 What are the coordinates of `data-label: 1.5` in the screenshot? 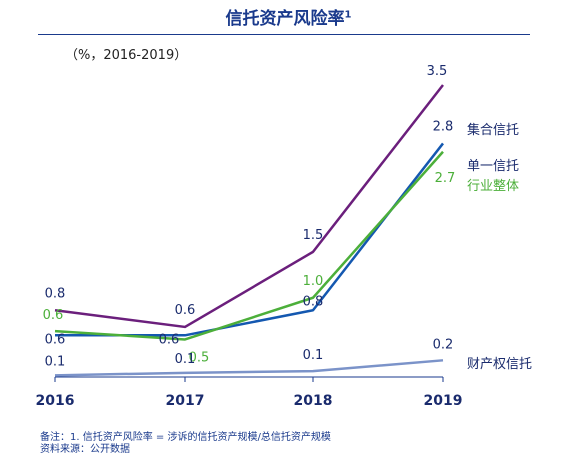 It's located at (313, 235).